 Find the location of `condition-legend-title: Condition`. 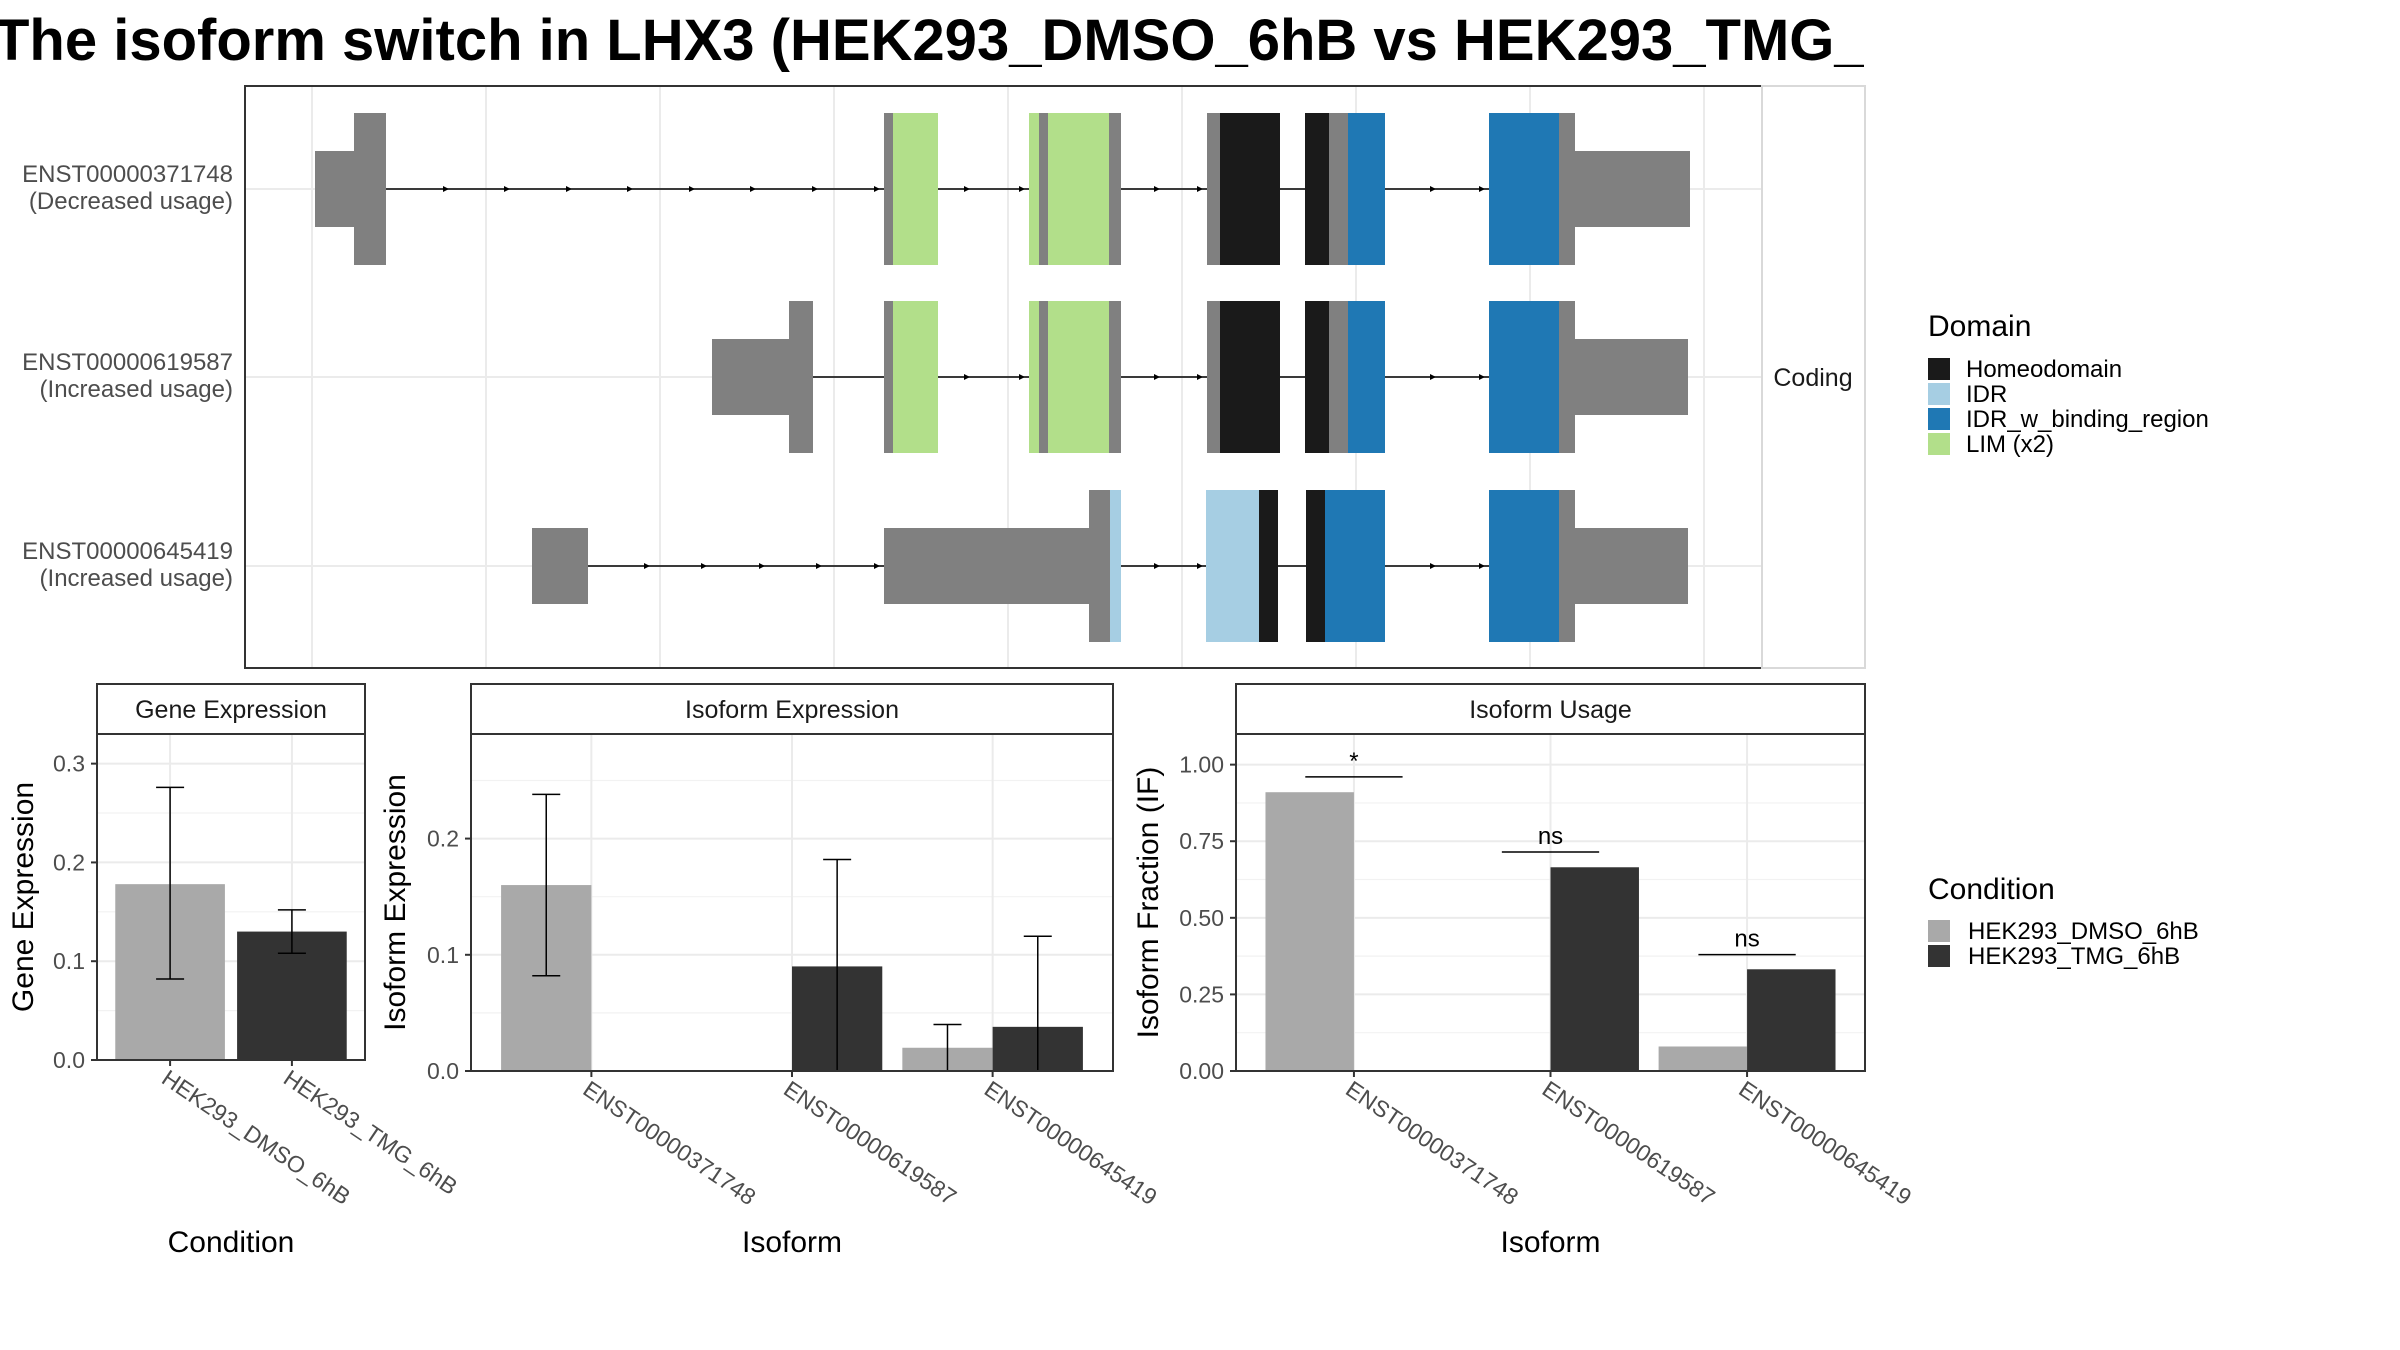

condition-legend-title: Condition is located at coordinates (1991, 889).